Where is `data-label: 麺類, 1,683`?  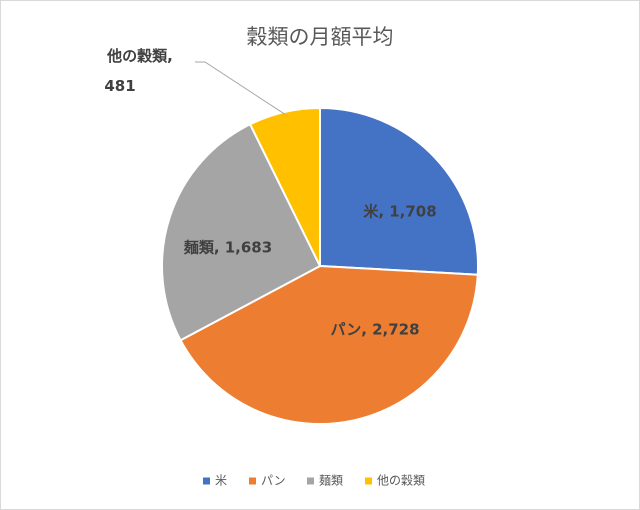
data-label: 麺類, 1,683 is located at coordinates (227, 248).